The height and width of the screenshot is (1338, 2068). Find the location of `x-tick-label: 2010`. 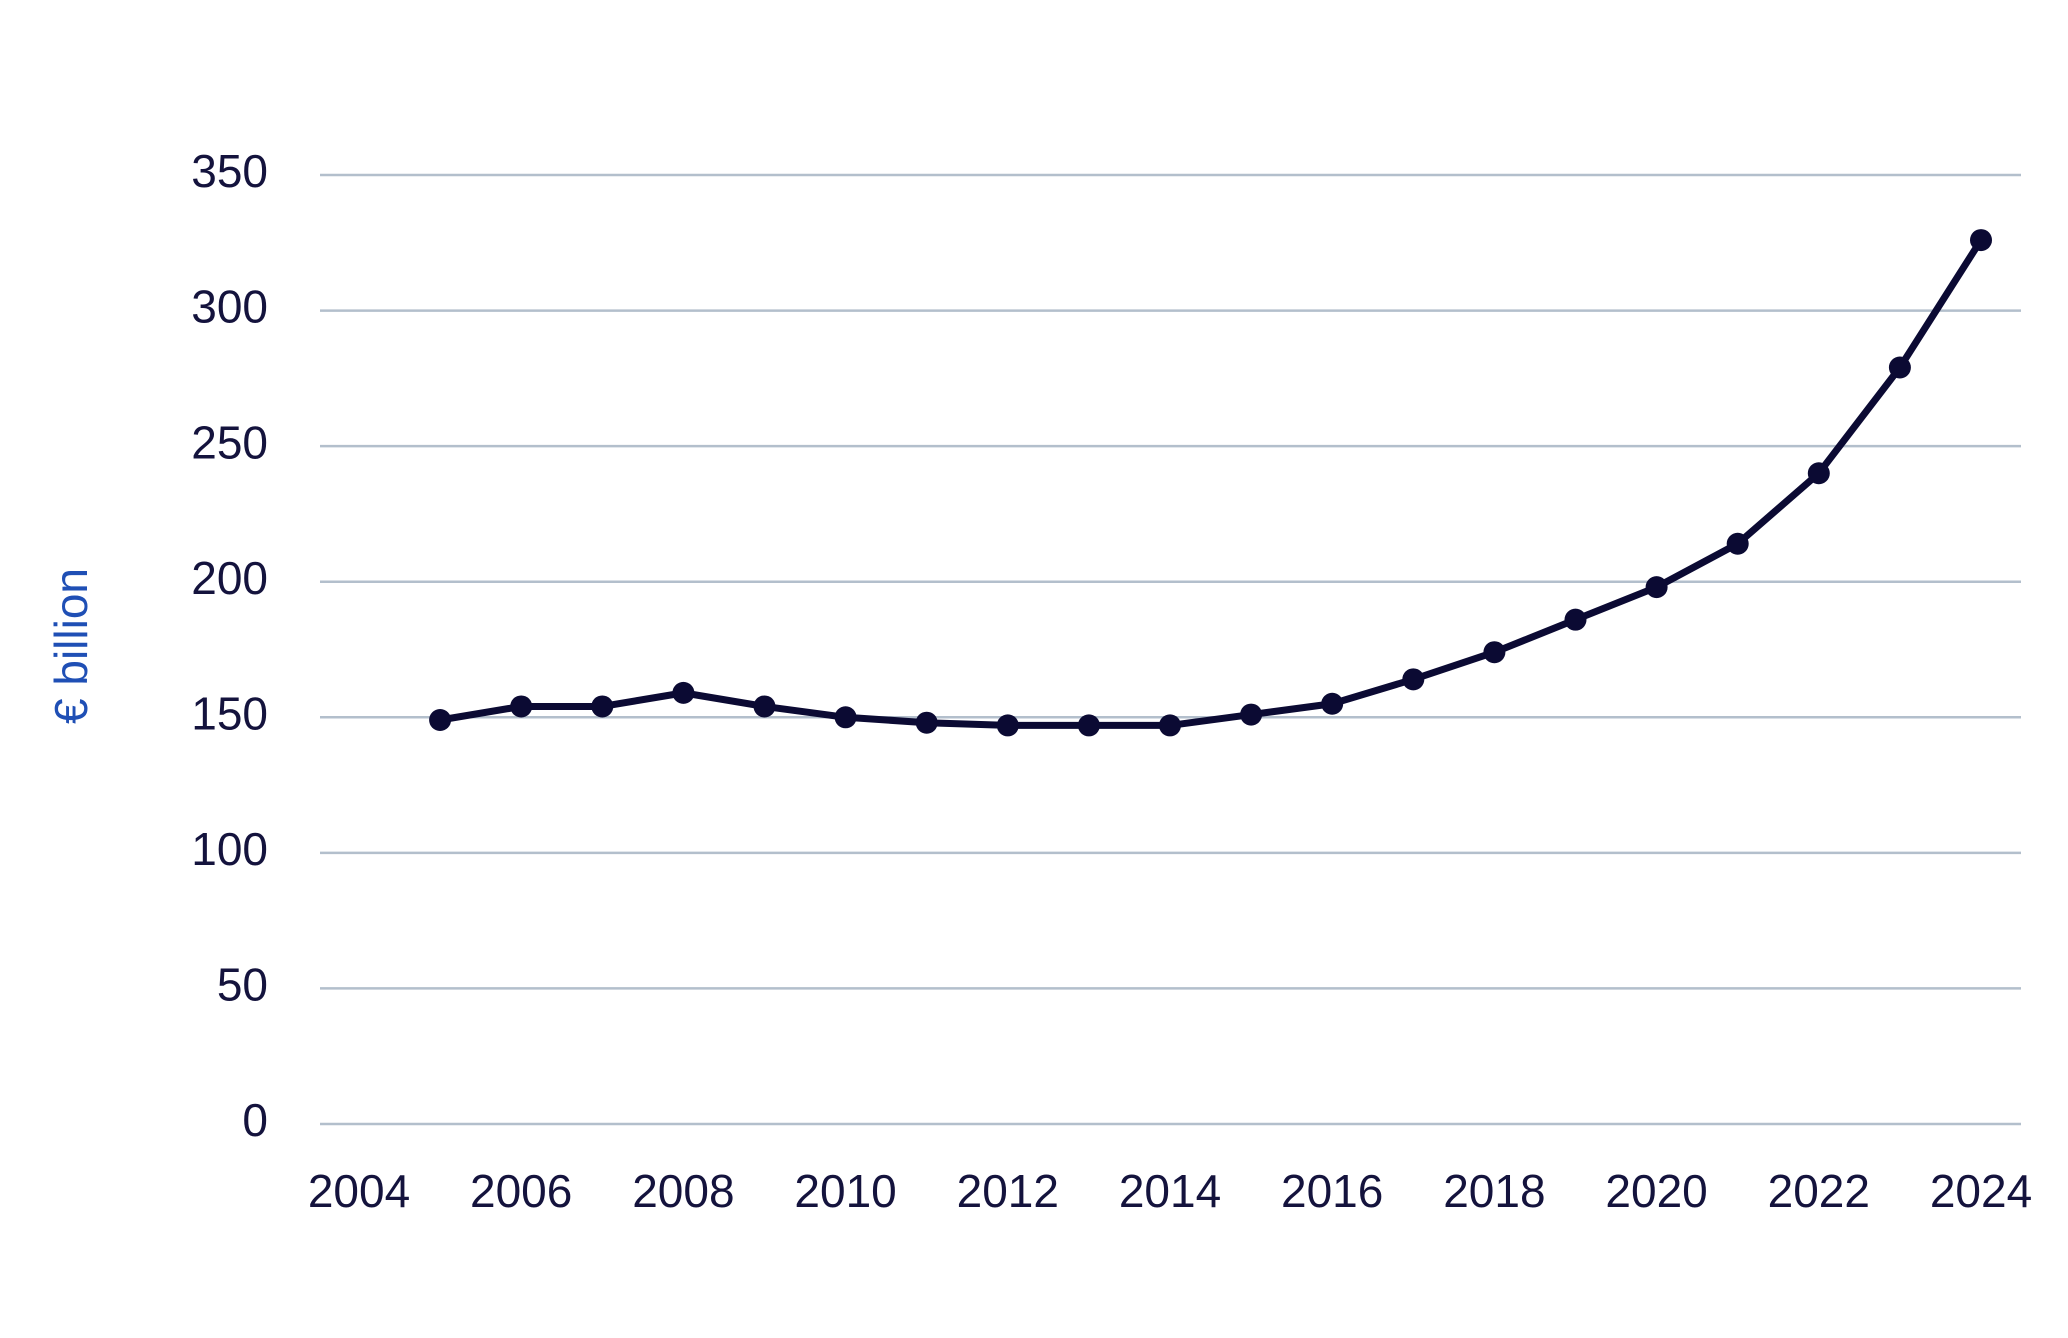

x-tick-label: 2010 is located at coordinates (845, 1191).